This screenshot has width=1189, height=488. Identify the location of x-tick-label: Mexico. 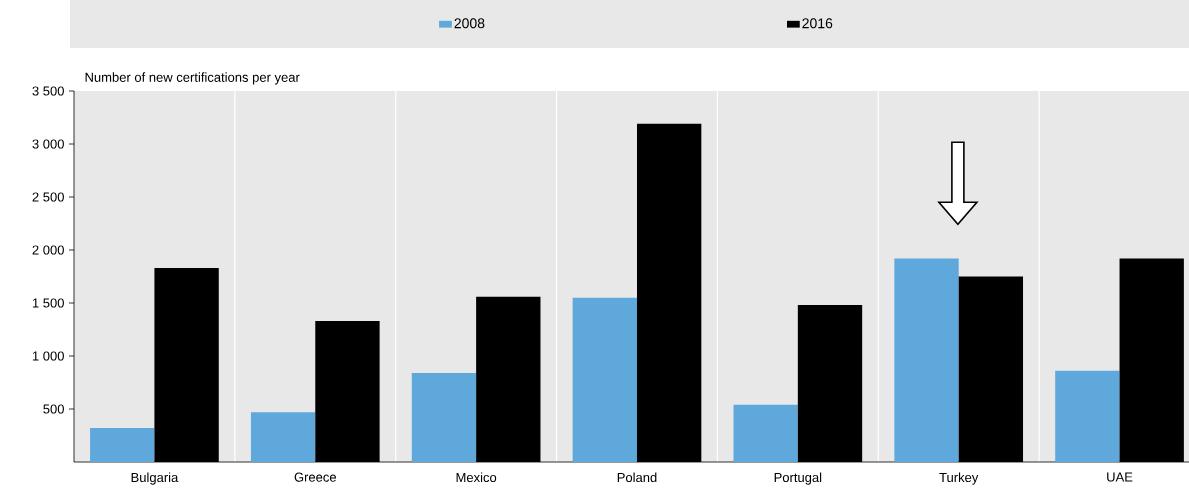
(476, 477).